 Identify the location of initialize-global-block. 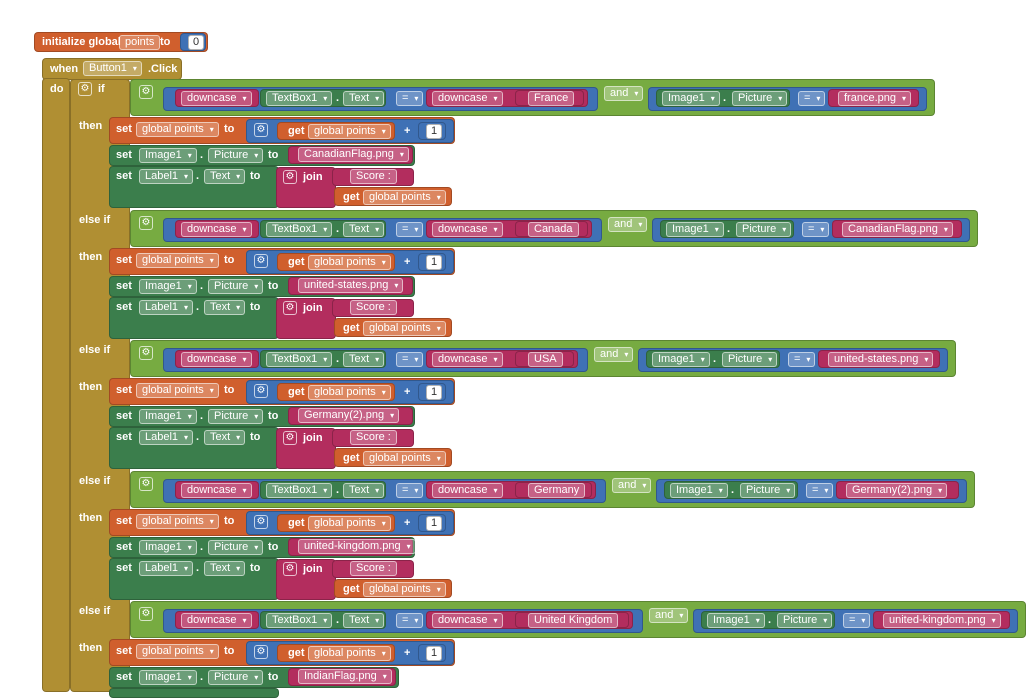
(121, 42).